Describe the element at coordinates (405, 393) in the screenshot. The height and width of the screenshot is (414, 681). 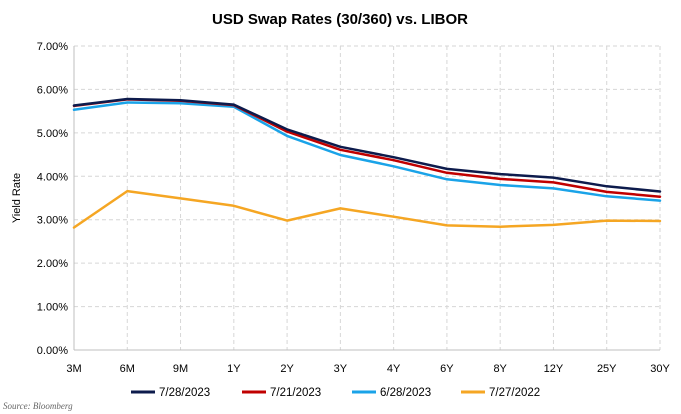
I see `legend-label: 6/28/2023` at that location.